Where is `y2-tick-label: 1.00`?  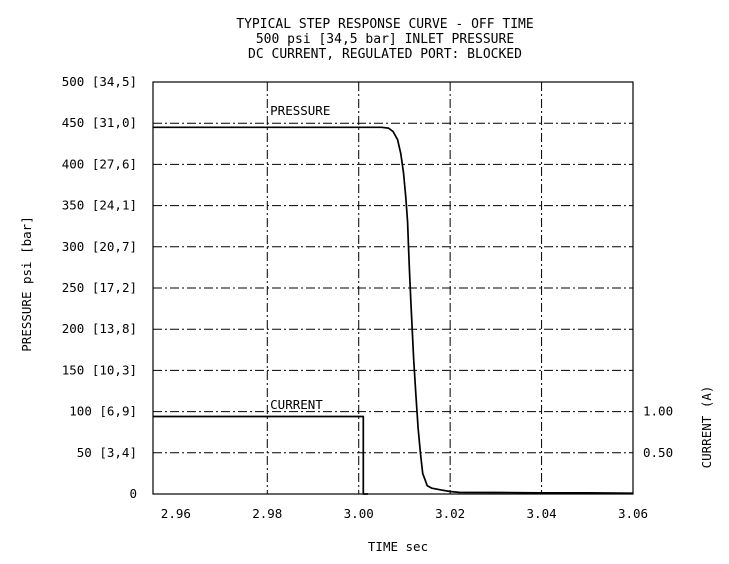 y2-tick-label: 1.00 is located at coordinates (658, 411).